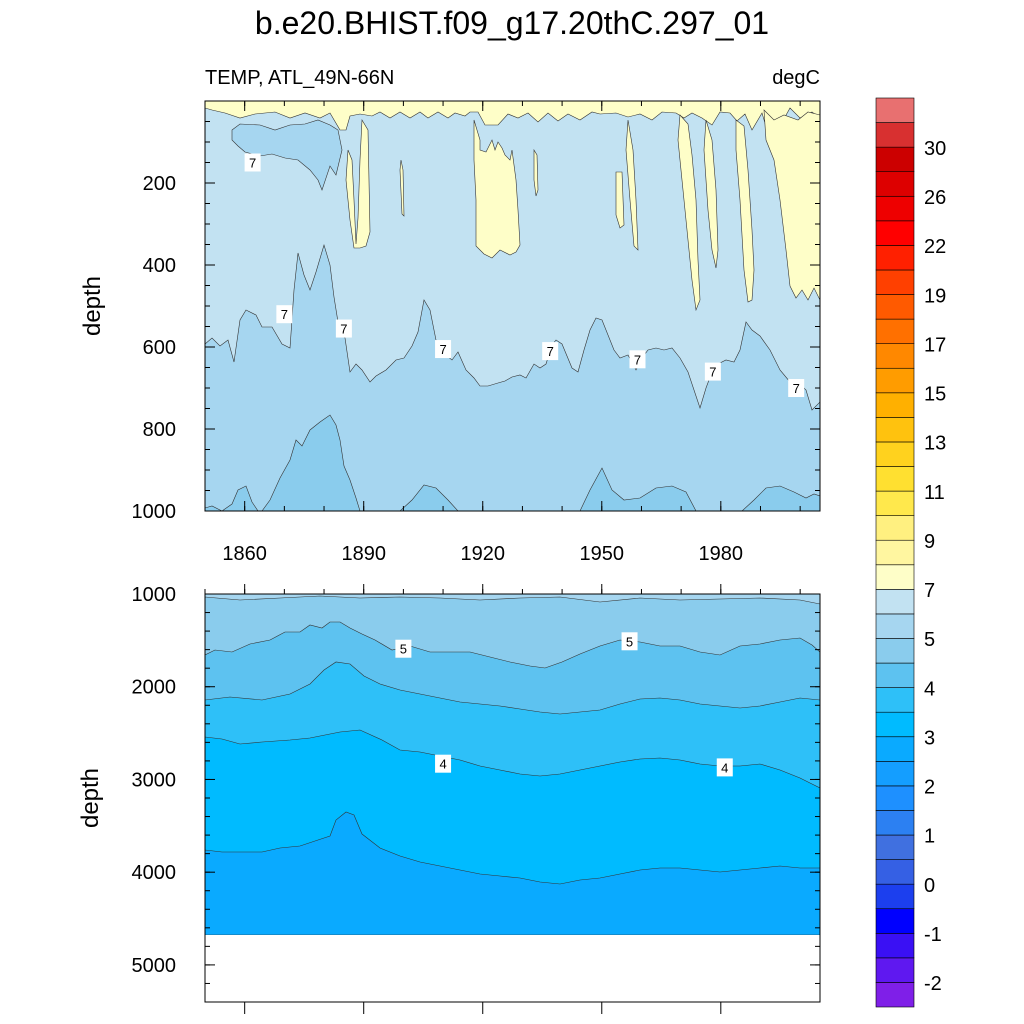  I want to click on band-3-low, so click(512, 873).